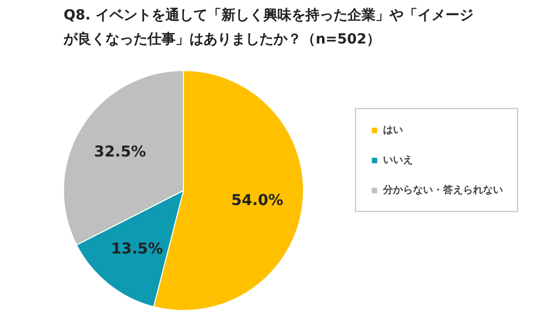 Image resolution: width=536 pixels, height=336 pixels. I want to click on data-label: 32.5%, so click(120, 151).